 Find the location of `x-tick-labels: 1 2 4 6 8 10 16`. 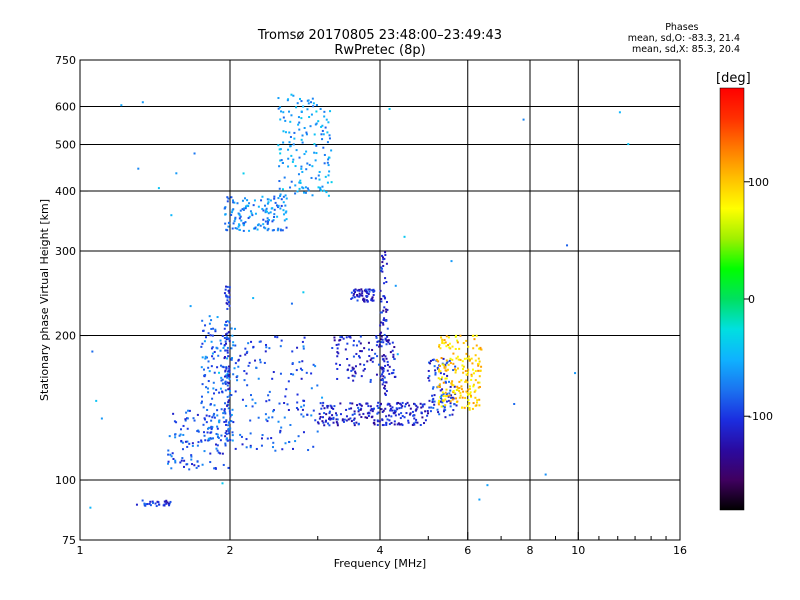

x-tick-labels: 1 2 4 6 8 10 16 is located at coordinates (382, 550).